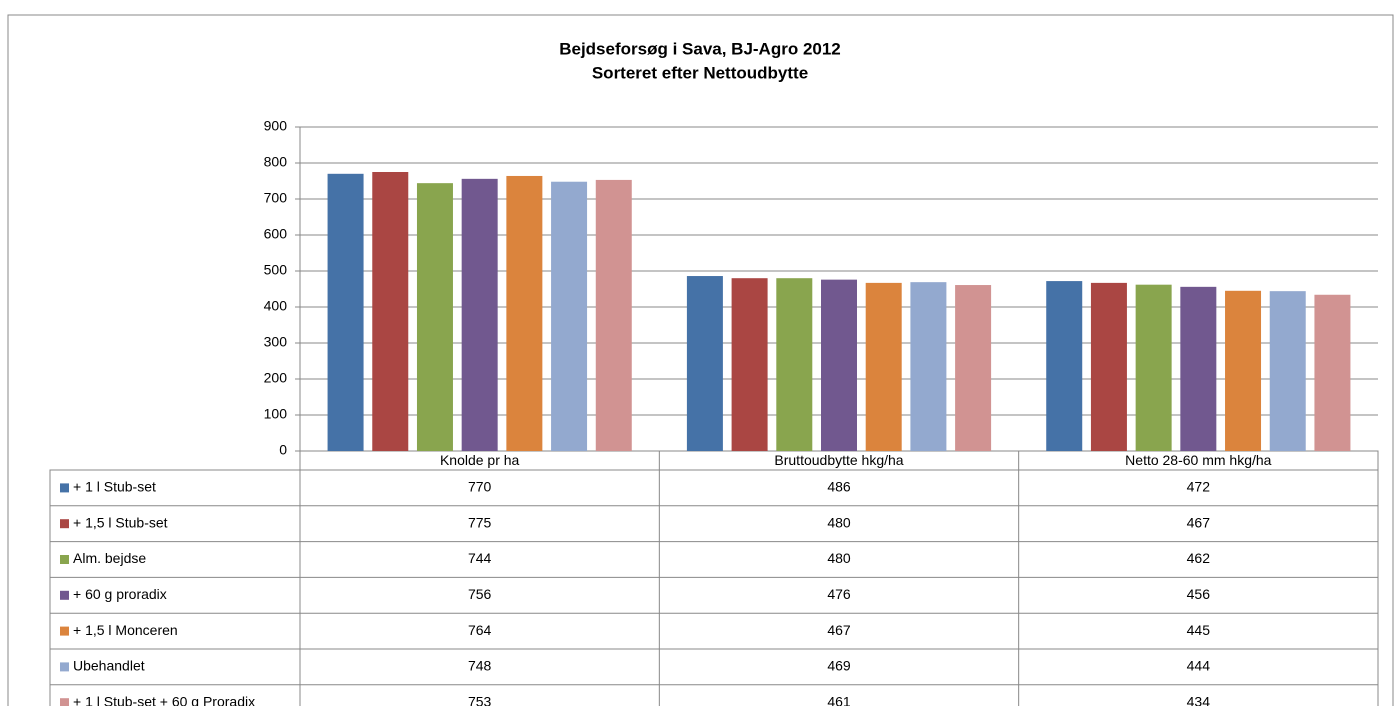  I want to click on legend-label: + 1,5 l Monceren, so click(125, 630).